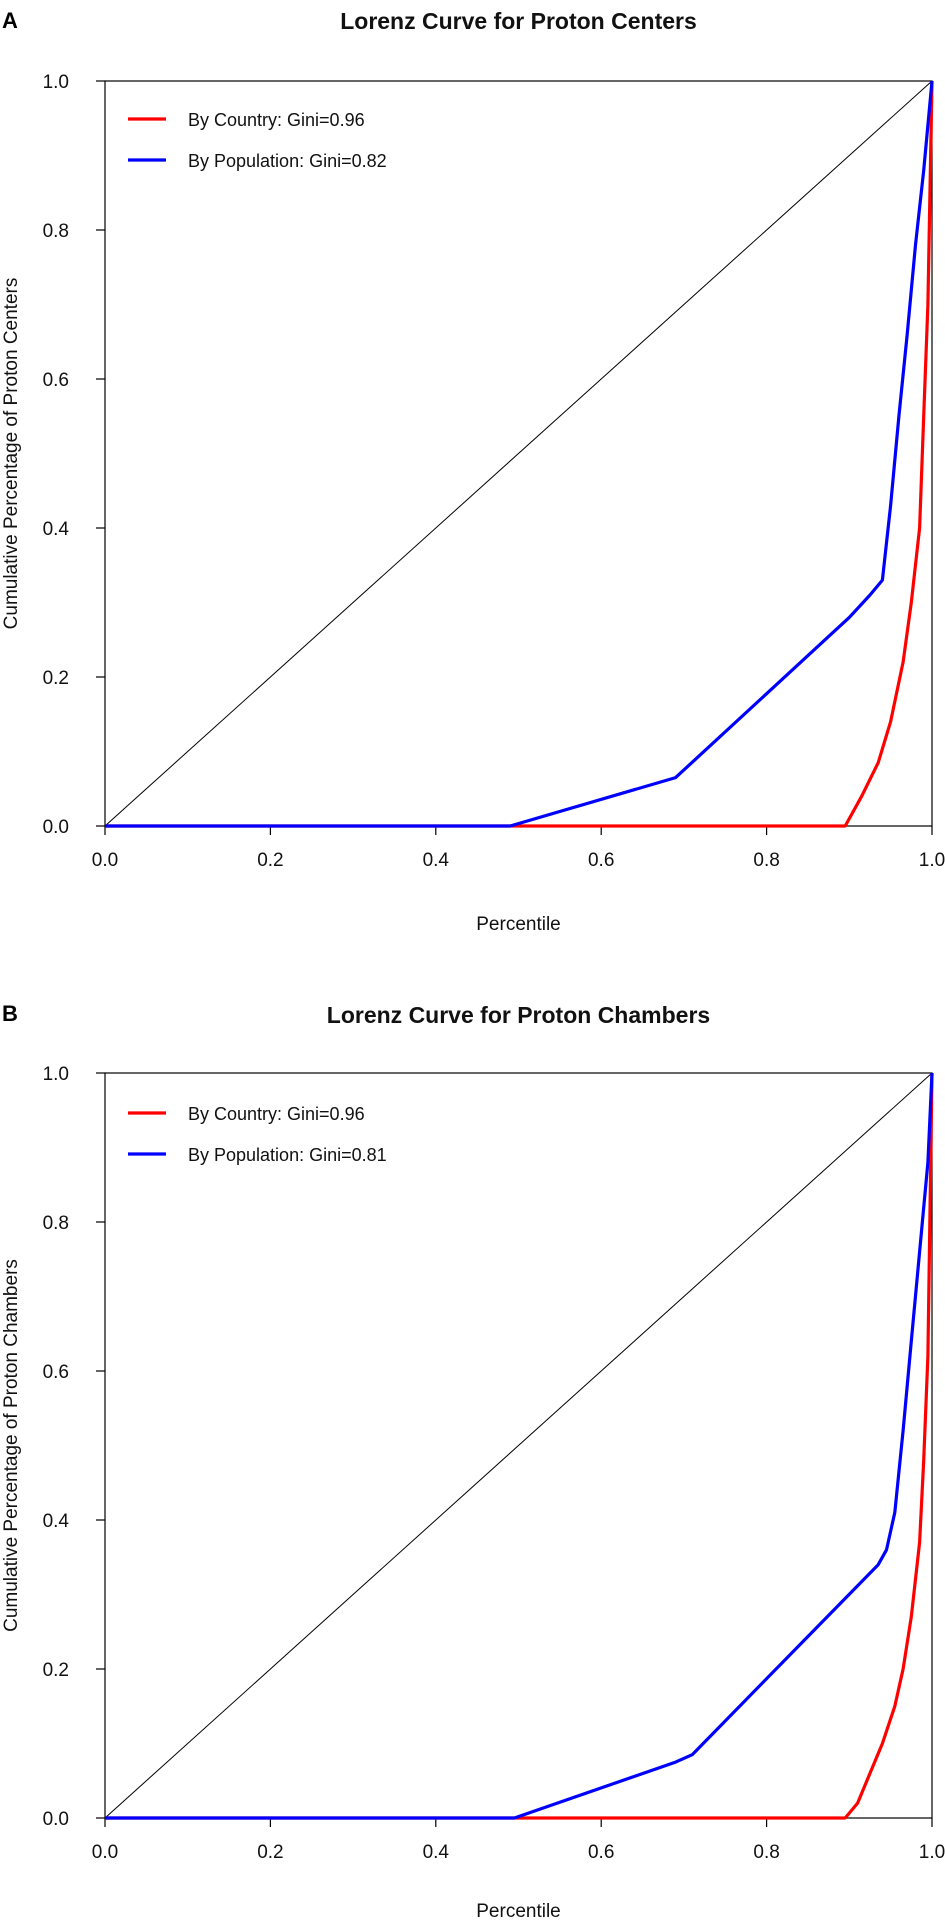  I want to click on panel-letter: B, so click(10, 1013).